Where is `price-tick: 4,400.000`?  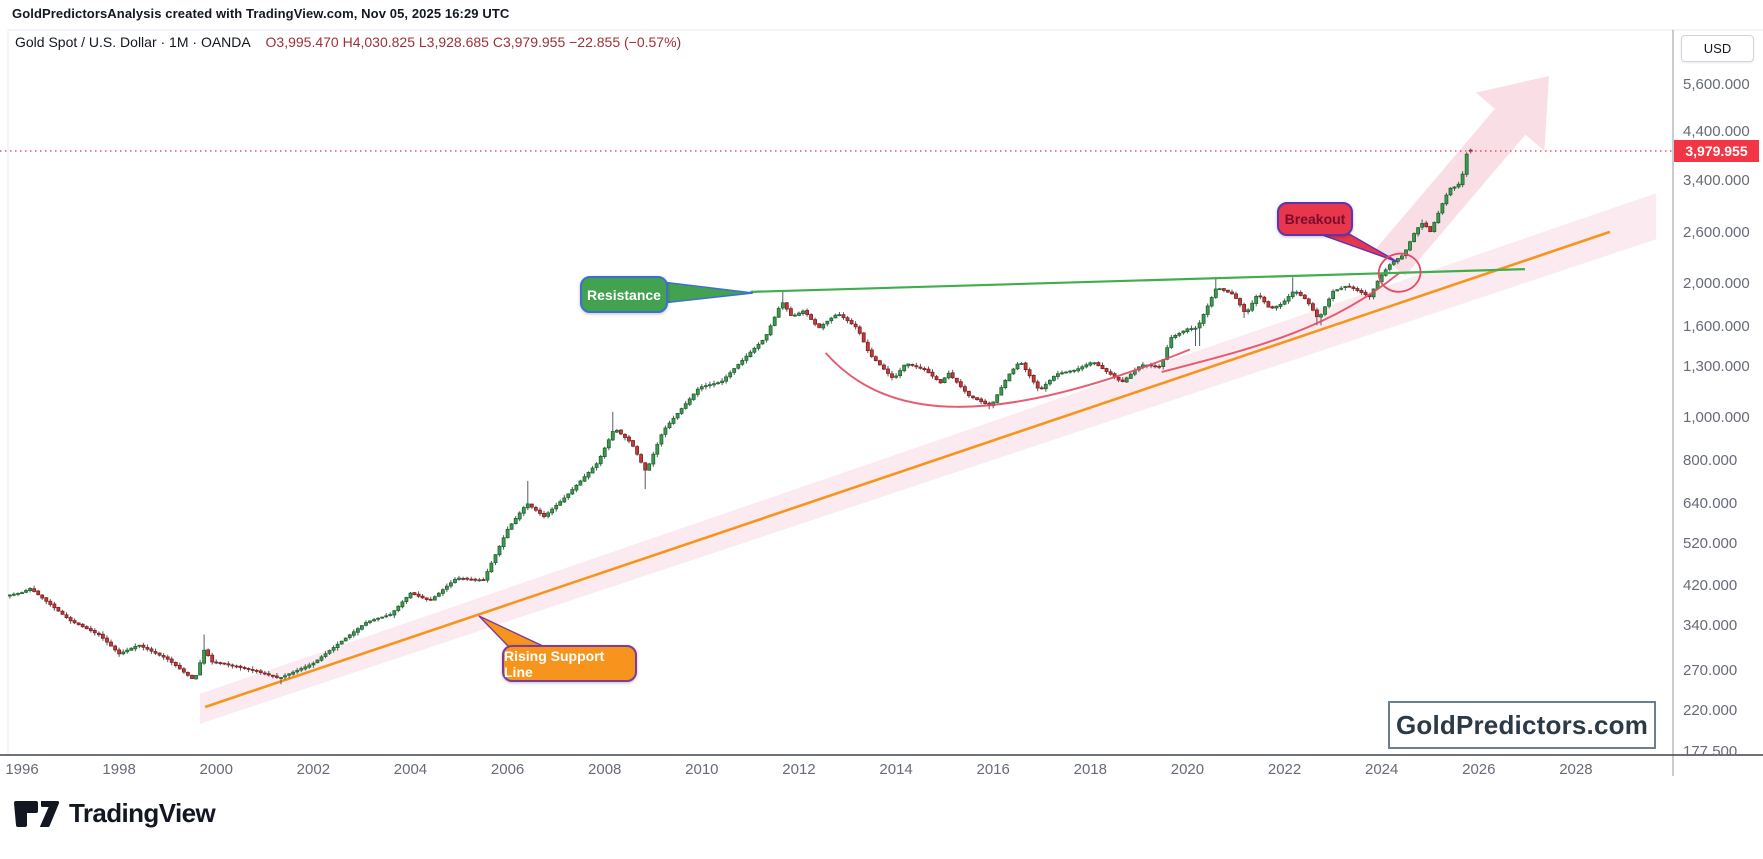 price-tick: 4,400.000 is located at coordinates (1716, 131).